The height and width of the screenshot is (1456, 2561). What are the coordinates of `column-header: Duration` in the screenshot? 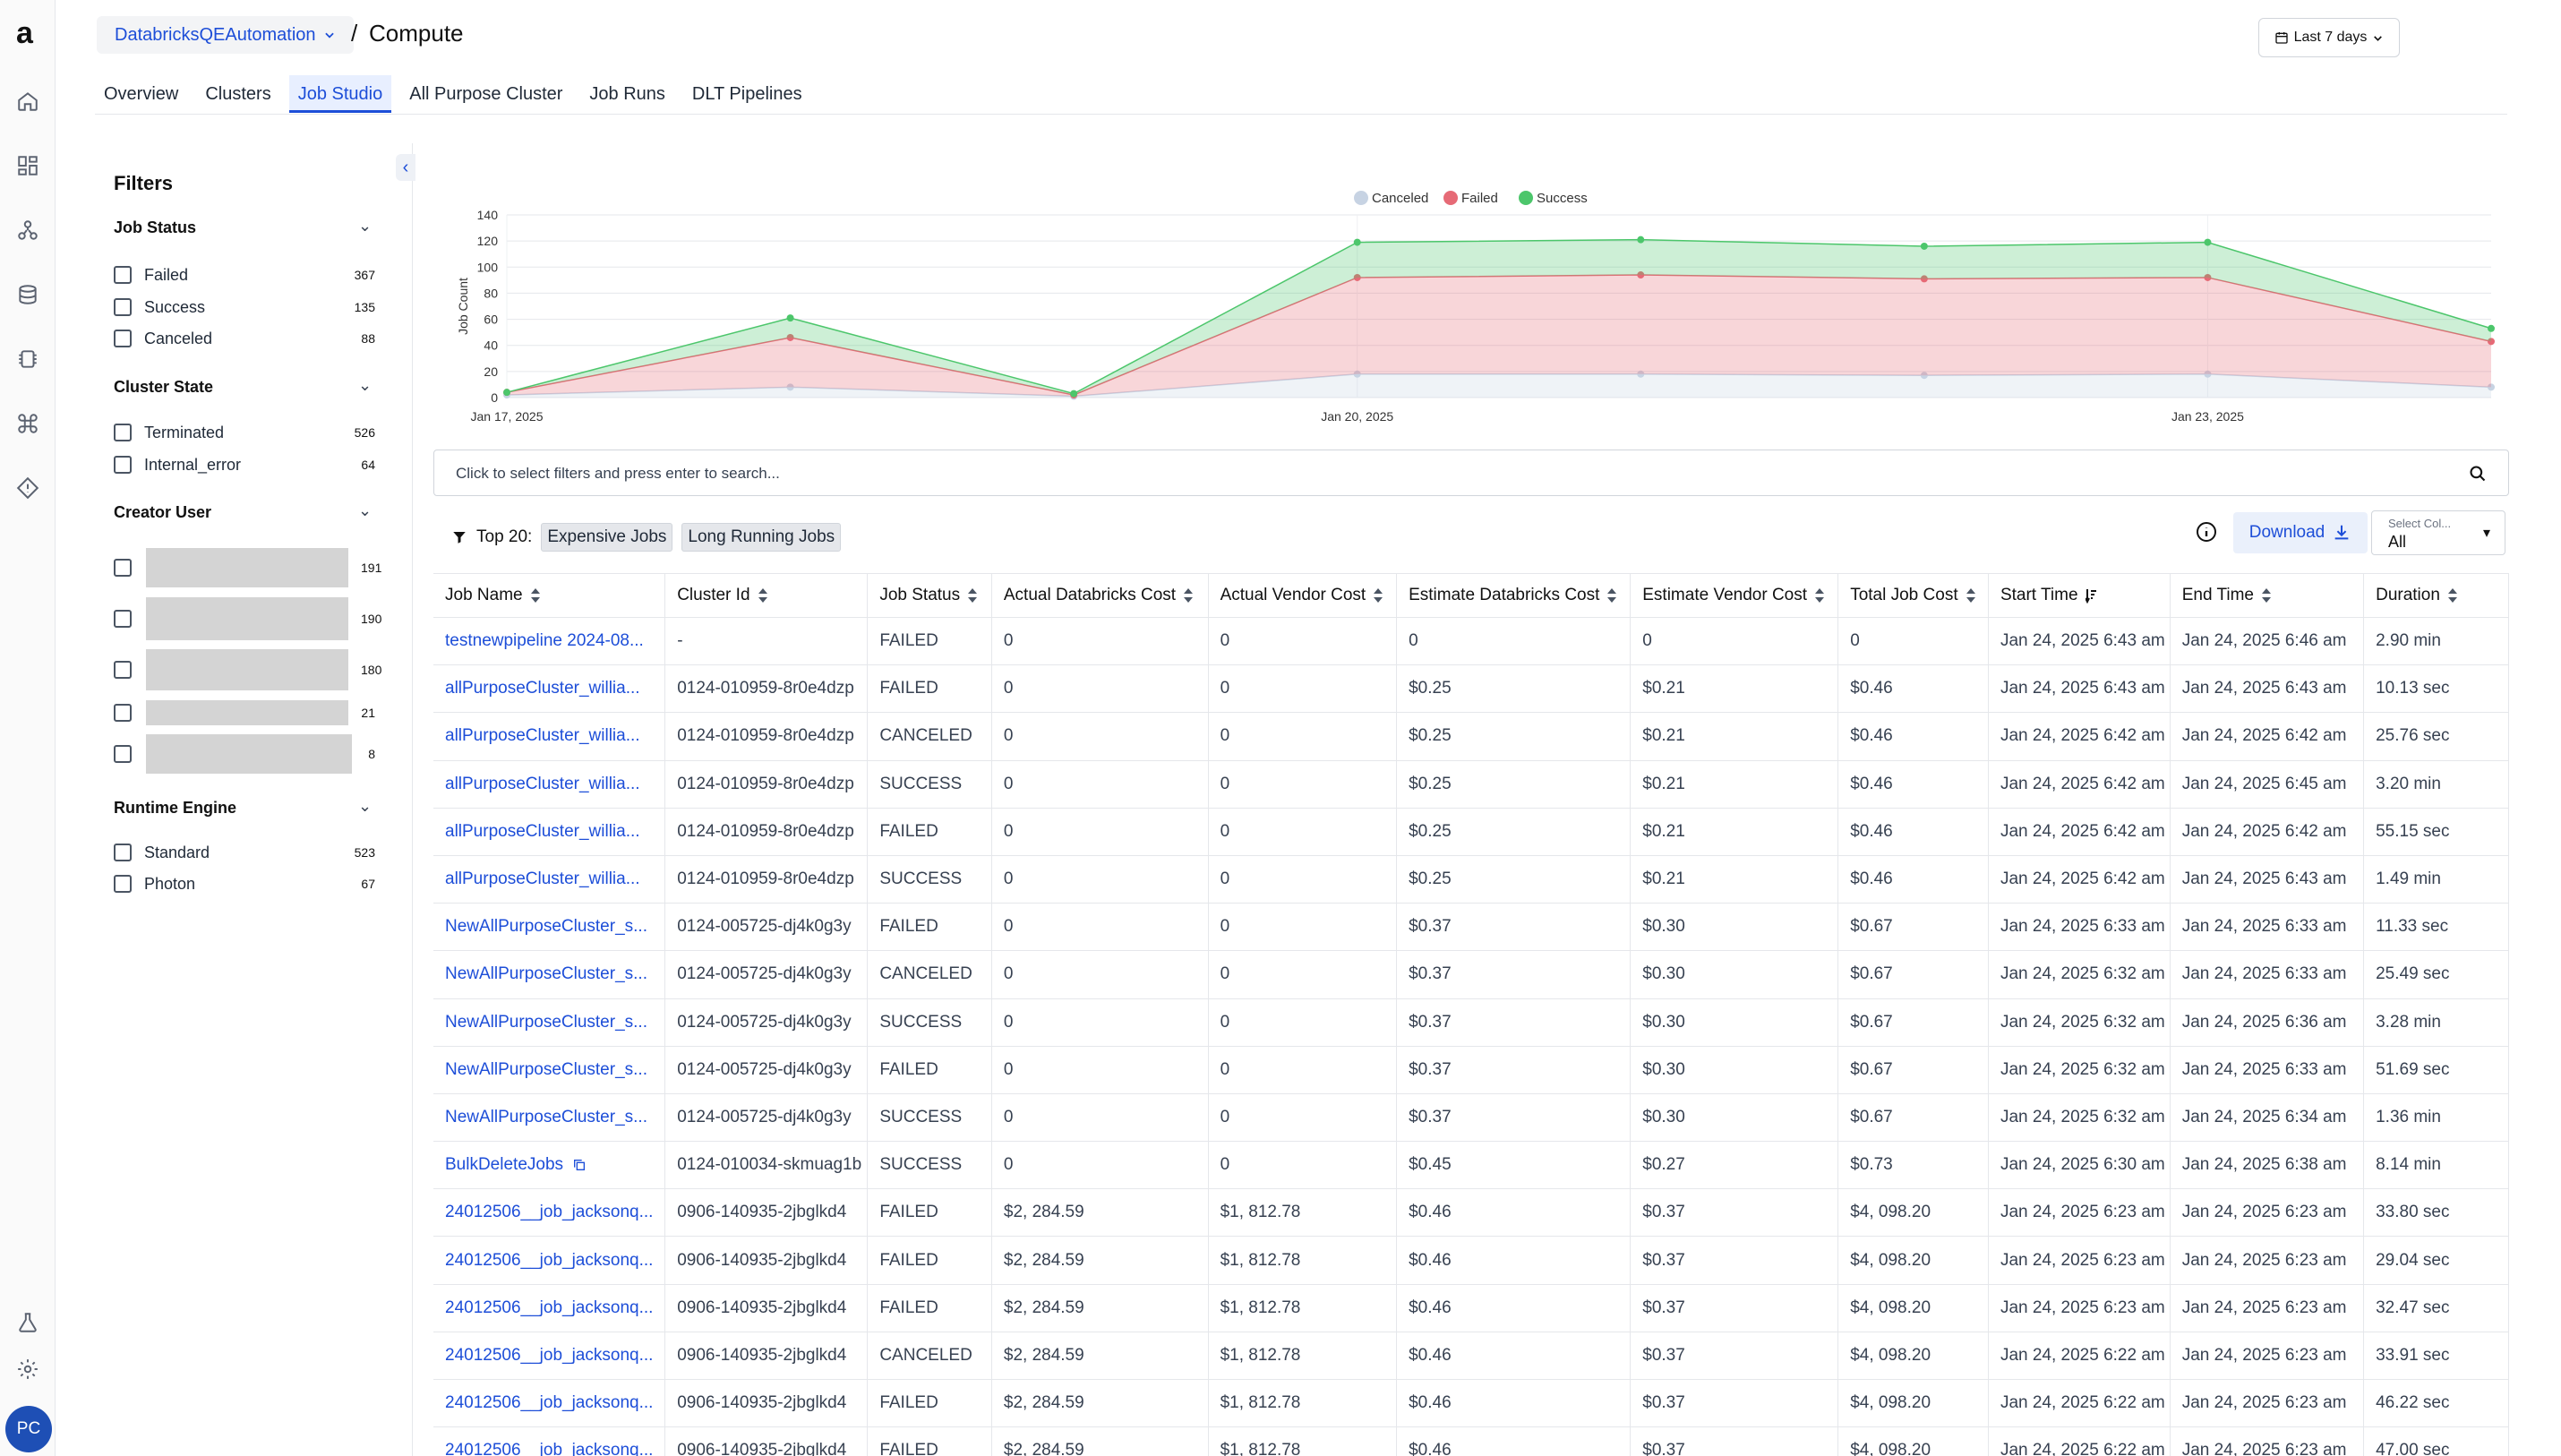 It's located at (2436, 595).